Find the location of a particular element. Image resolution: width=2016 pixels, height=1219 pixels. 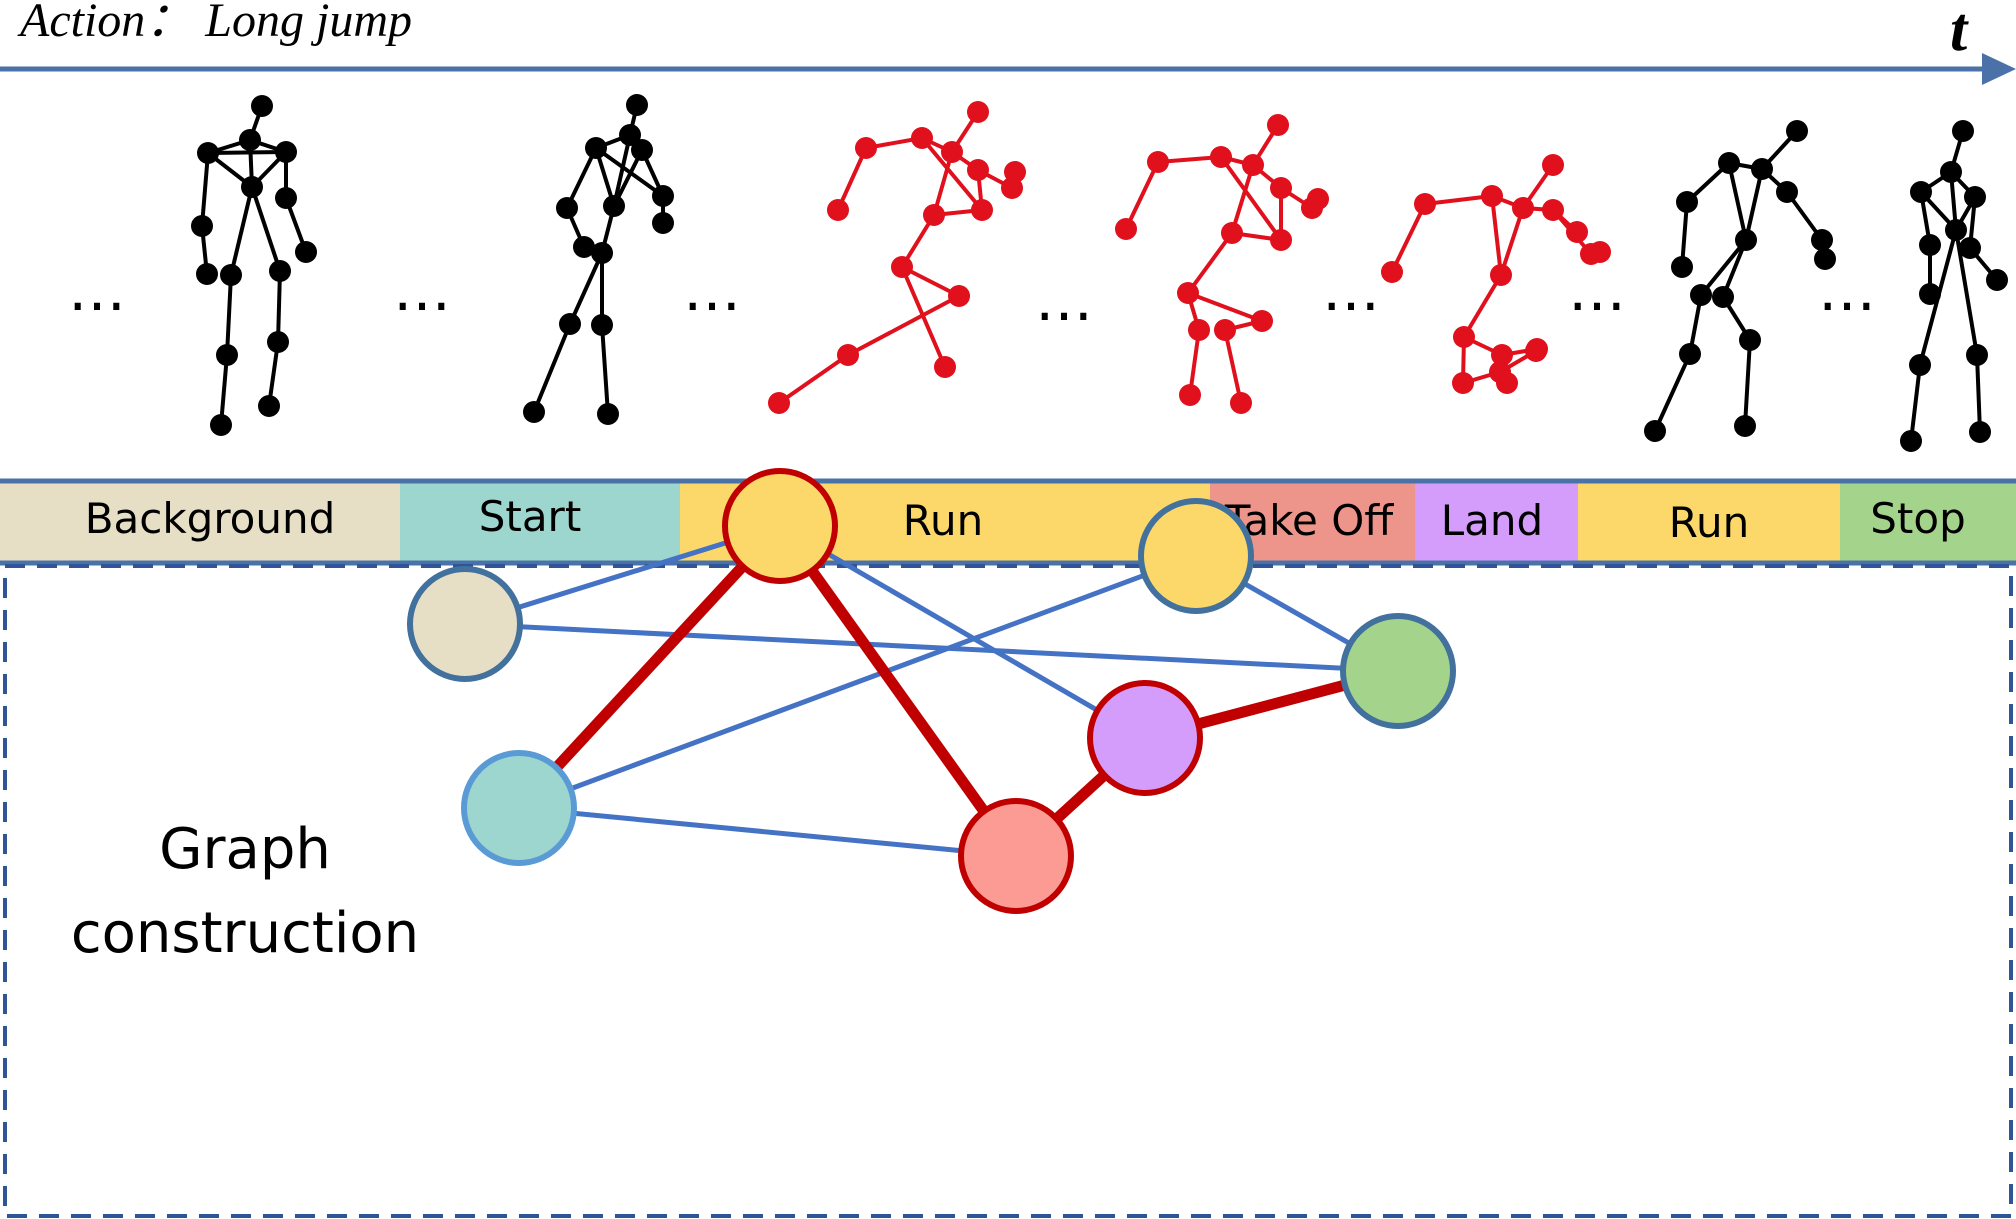

edge-start-run2 is located at coordinates (857, 682).